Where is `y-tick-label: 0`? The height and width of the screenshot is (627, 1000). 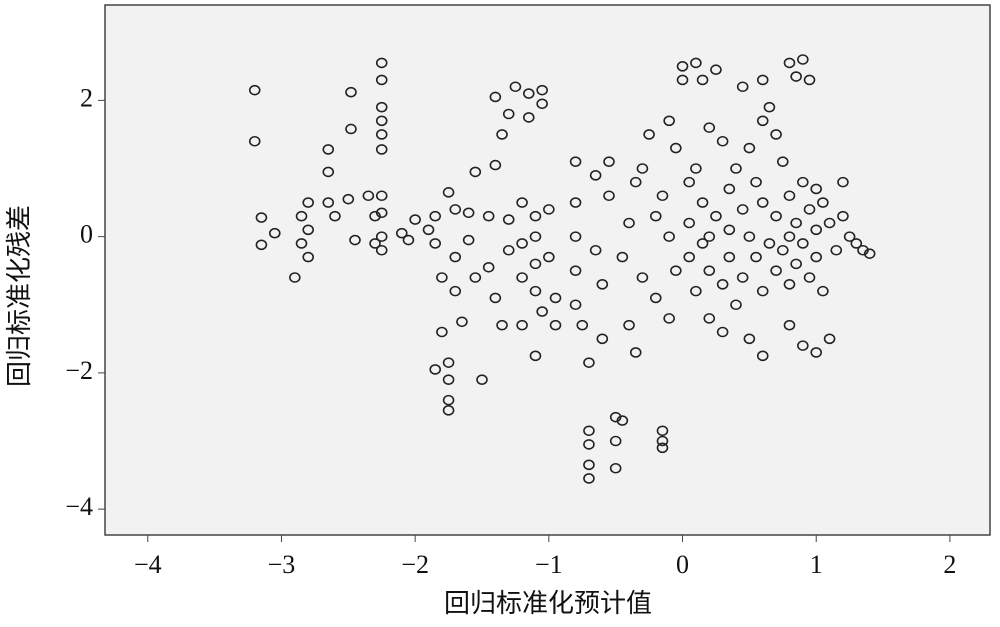 y-tick-label: 0 is located at coordinates (86, 234).